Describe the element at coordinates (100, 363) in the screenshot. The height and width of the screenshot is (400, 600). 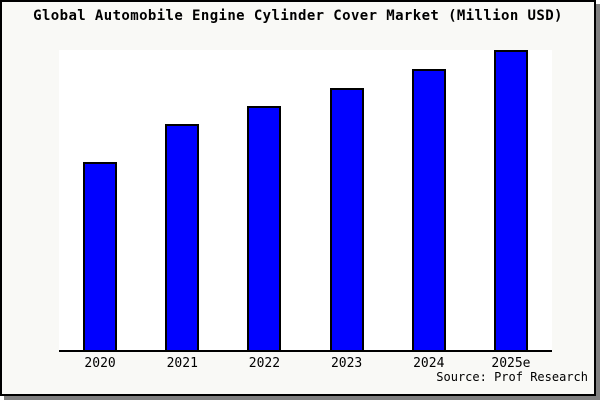
I see `x-axis-label-2020: 2020` at that location.